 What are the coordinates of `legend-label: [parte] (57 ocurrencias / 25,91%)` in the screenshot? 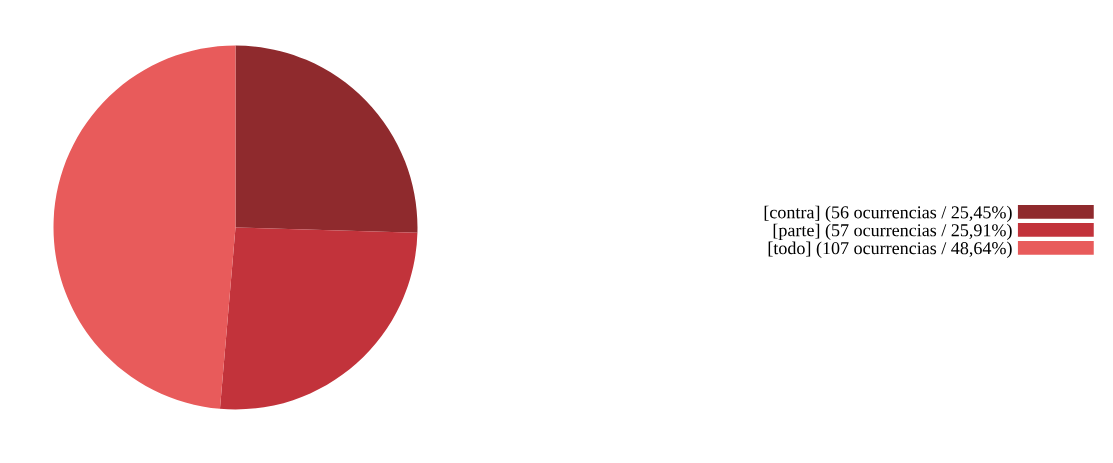 It's located at (892, 232).